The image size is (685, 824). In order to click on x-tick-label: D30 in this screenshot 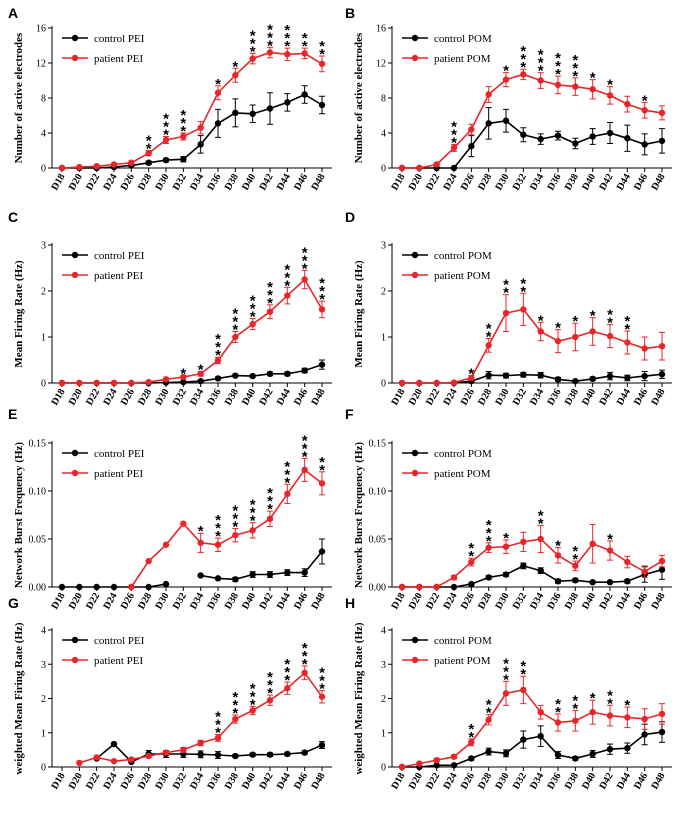, I will do `click(162, 397)`.